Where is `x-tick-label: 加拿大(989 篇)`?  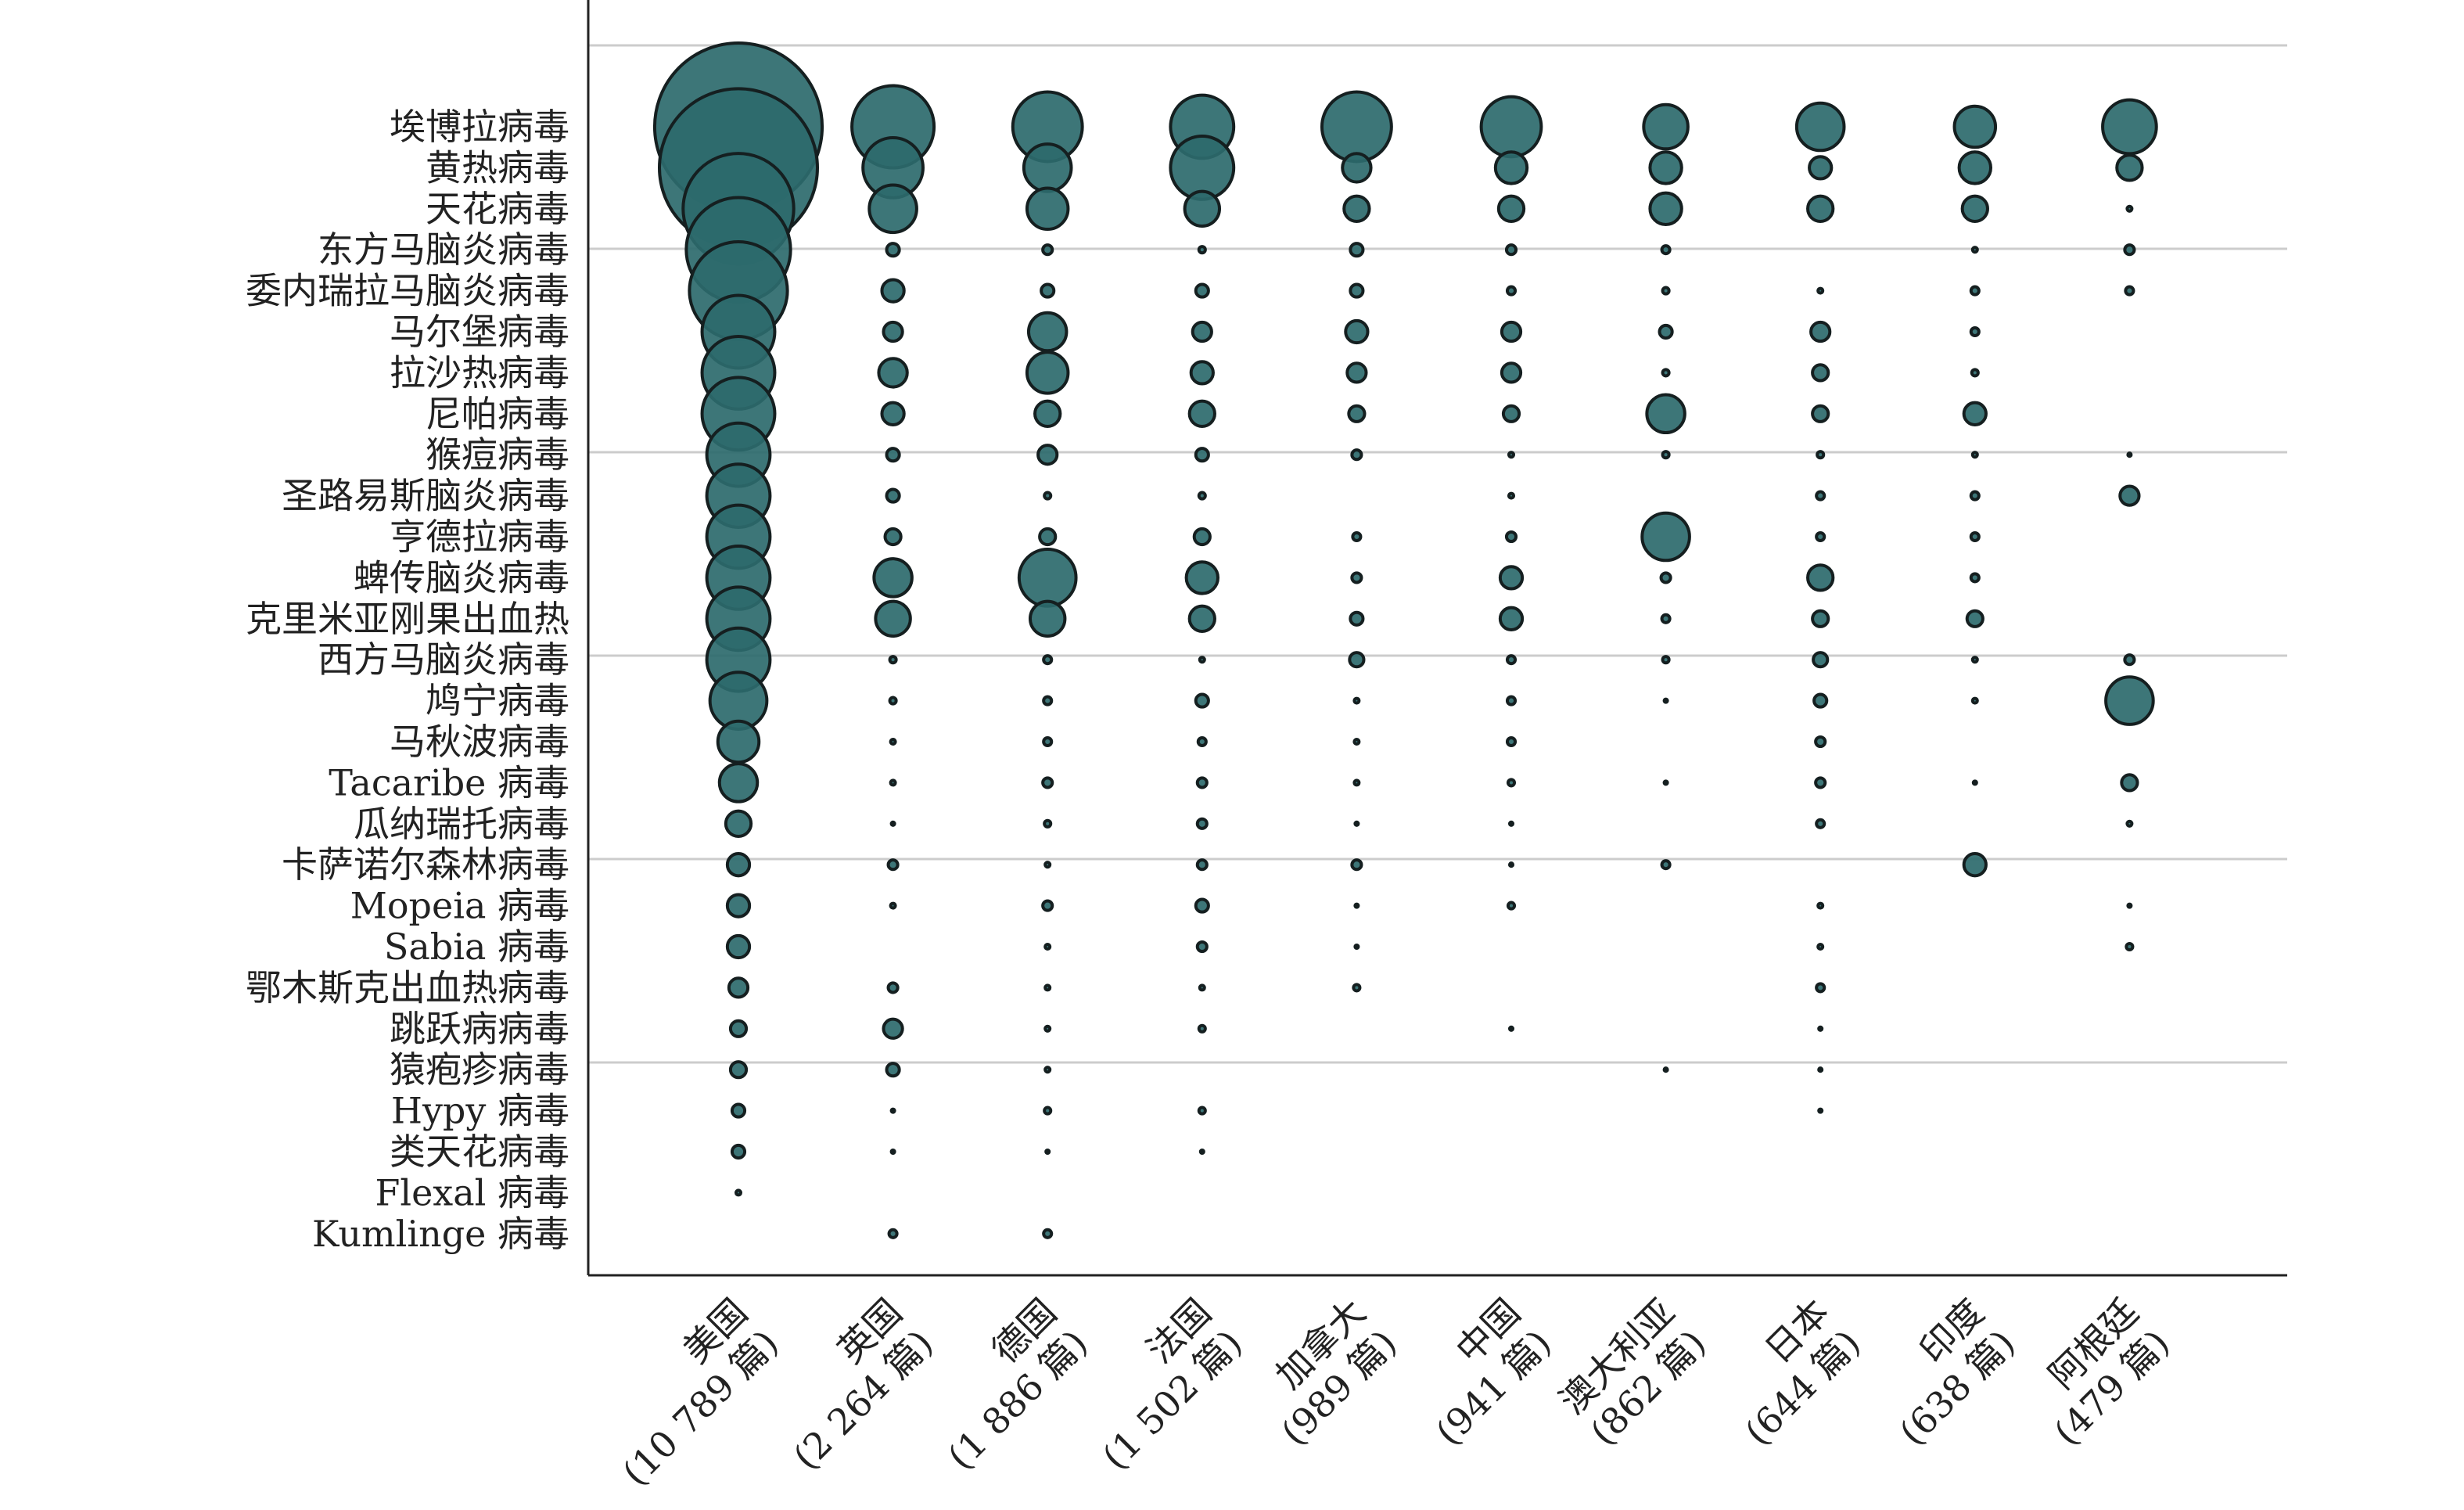 x-tick-label: 加拿大(989 篇) is located at coordinates (1335, 1373).